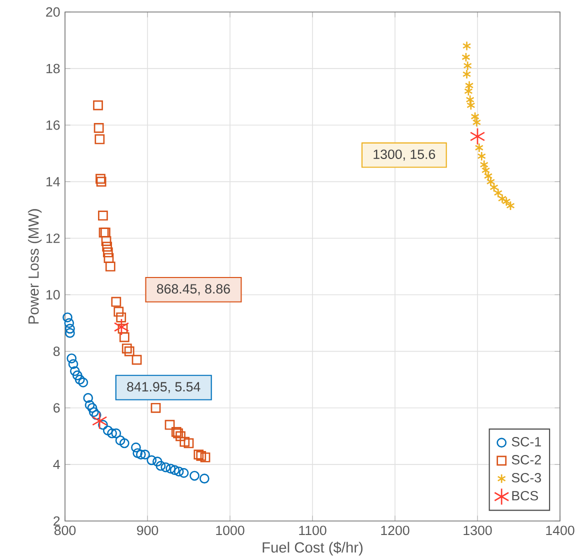  I want to click on x-tick-label: 1200, so click(395, 531).